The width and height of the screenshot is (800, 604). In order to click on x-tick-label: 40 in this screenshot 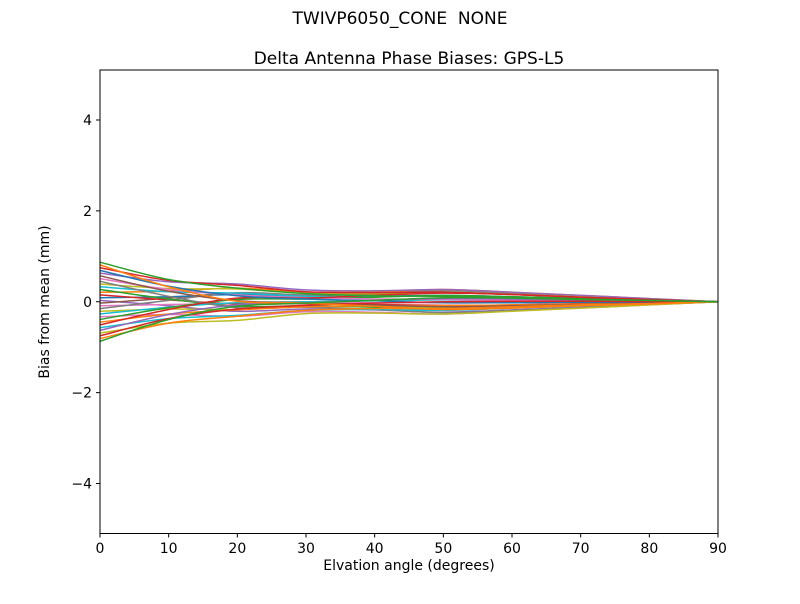, I will do `click(375, 549)`.